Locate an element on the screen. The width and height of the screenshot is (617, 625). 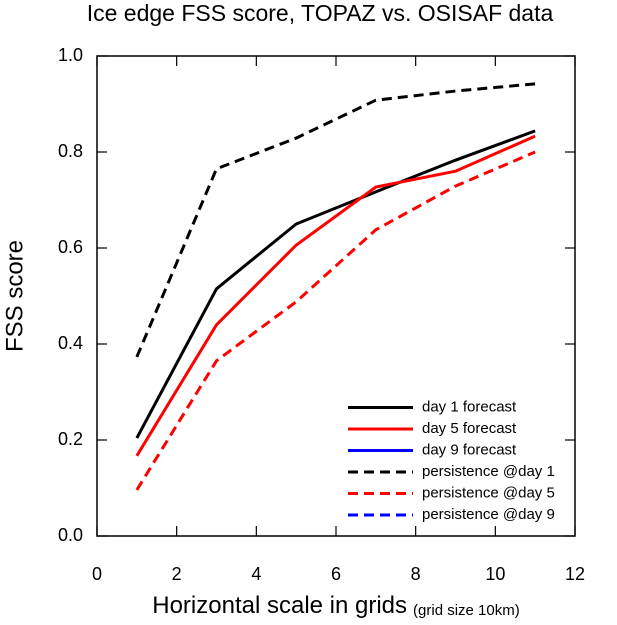
y-axis-label: FSS score is located at coordinates (14, 296).